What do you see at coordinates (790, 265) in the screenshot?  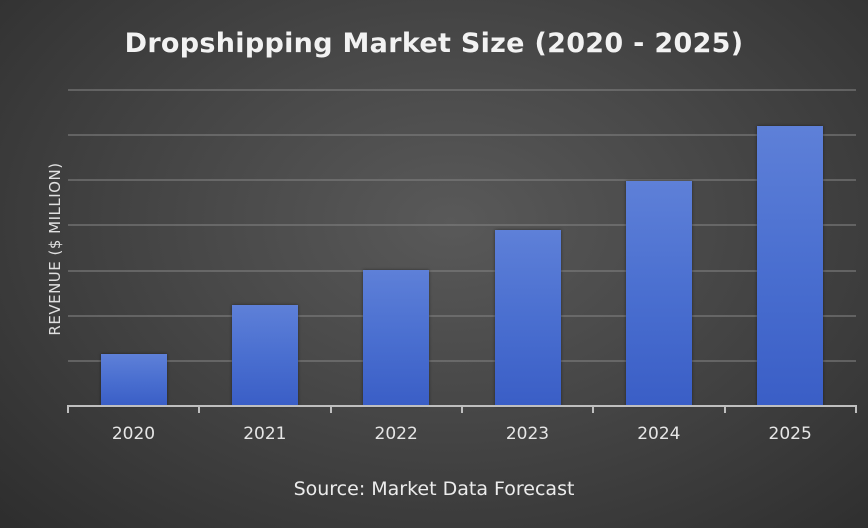 I see `bar-2025` at bounding box center [790, 265].